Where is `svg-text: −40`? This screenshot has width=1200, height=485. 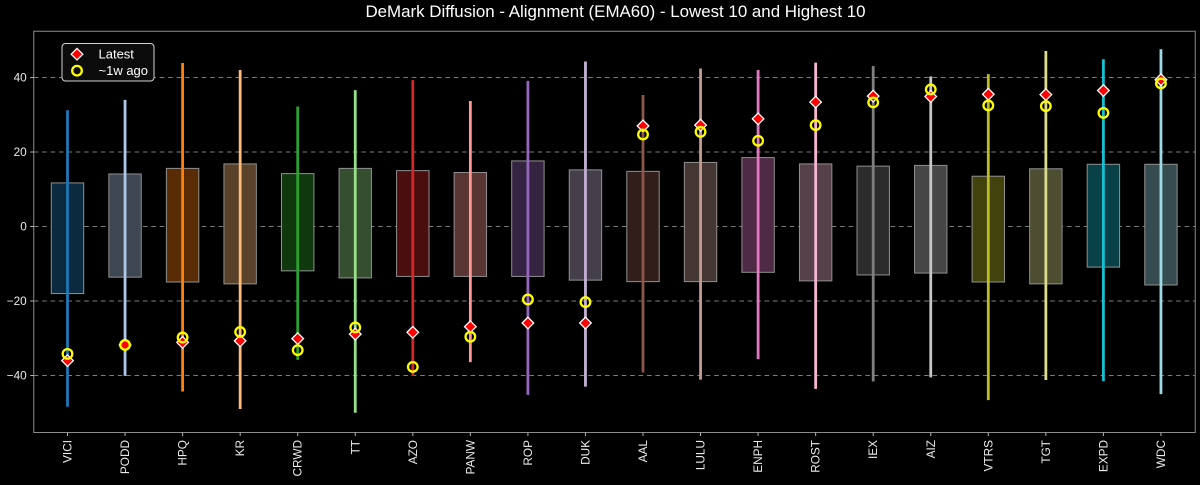
svg-text: −40 is located at coordinates (17, 376).